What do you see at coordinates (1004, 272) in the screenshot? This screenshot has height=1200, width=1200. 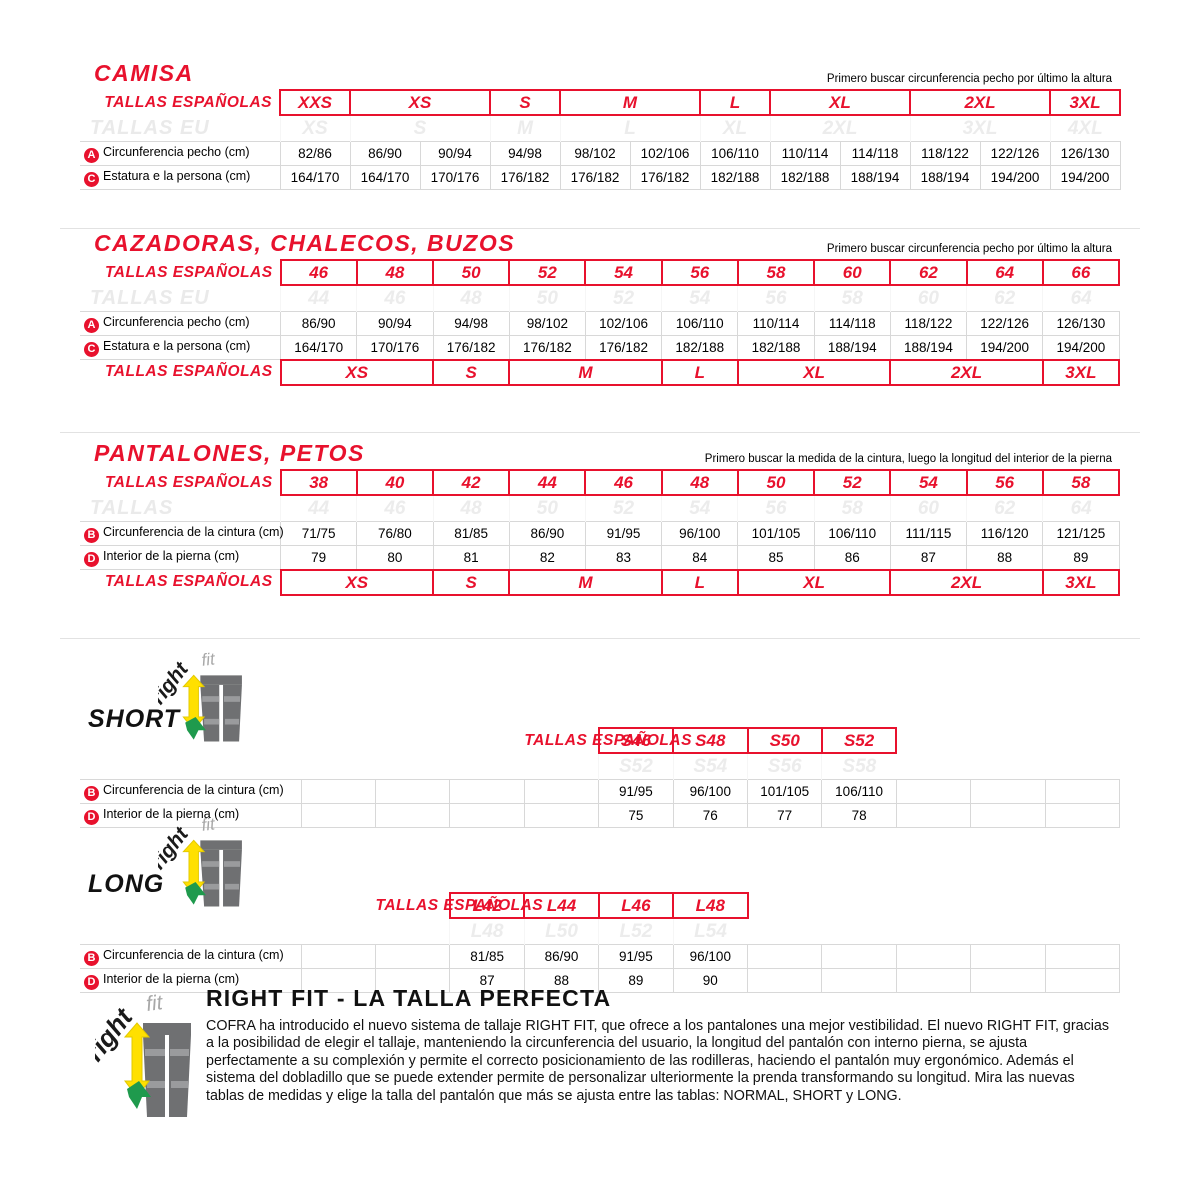 I see `size-header-cell: 64` at bounding box center [1004, 272].